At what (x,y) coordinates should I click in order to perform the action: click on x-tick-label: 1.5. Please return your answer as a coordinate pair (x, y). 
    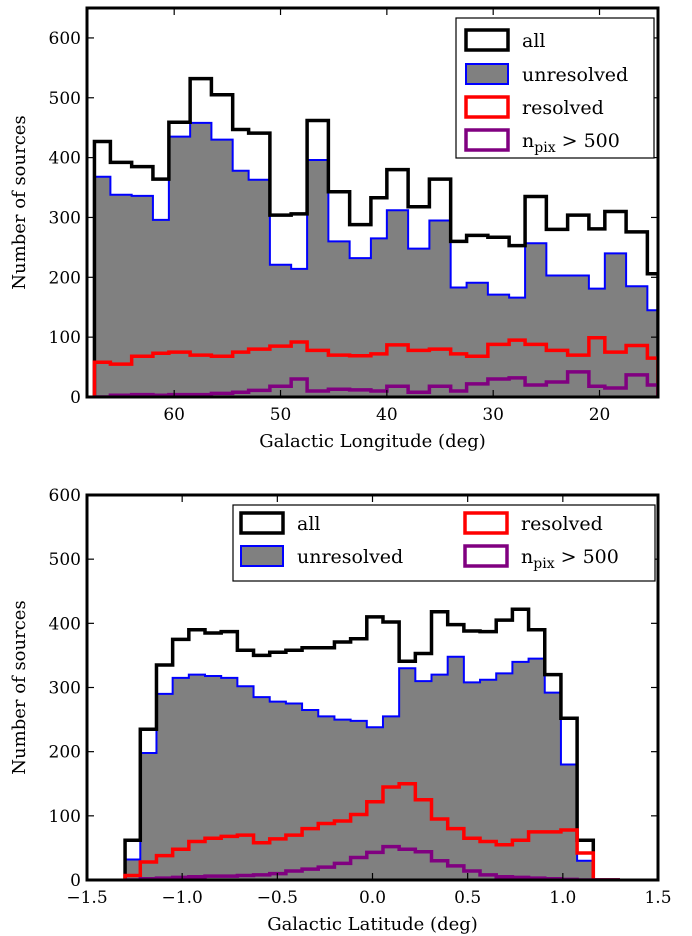
    Looking at the image, I should click on (657, 898).